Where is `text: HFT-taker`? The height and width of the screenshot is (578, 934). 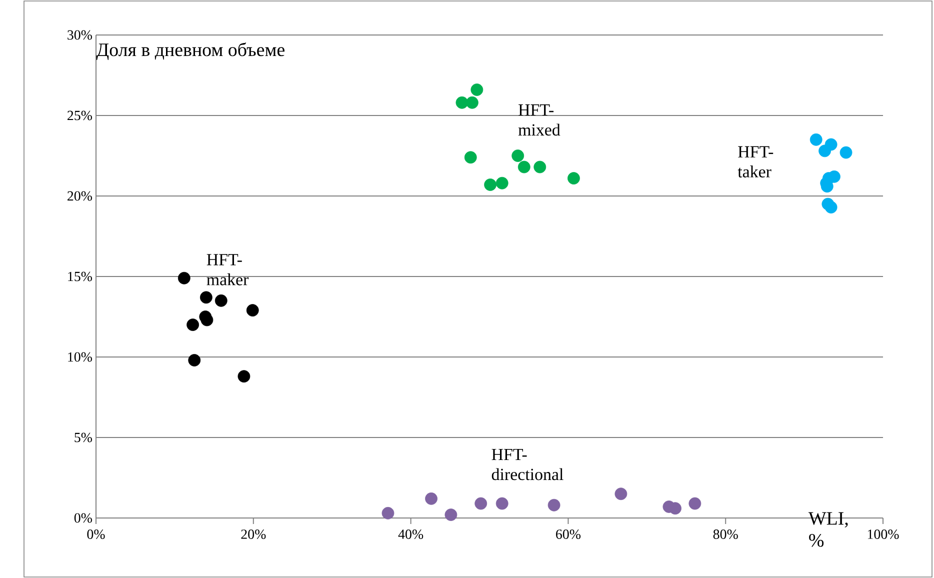 text: HFT-taker is located at coordinates (756, 162).